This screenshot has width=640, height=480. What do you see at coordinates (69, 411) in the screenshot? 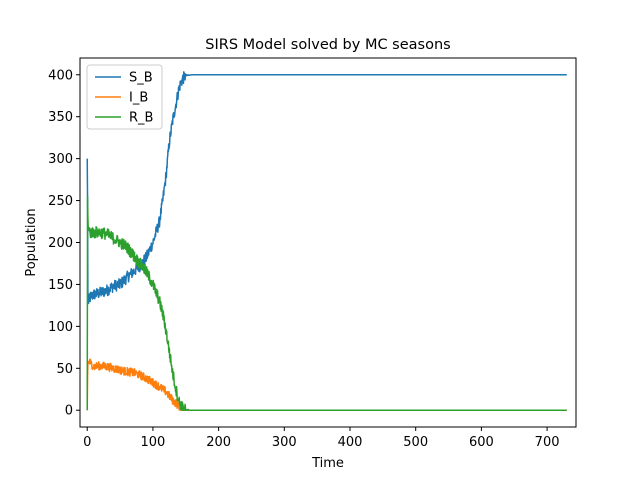
I see `y-tick-label: 0` at bounding box center [69, 411].